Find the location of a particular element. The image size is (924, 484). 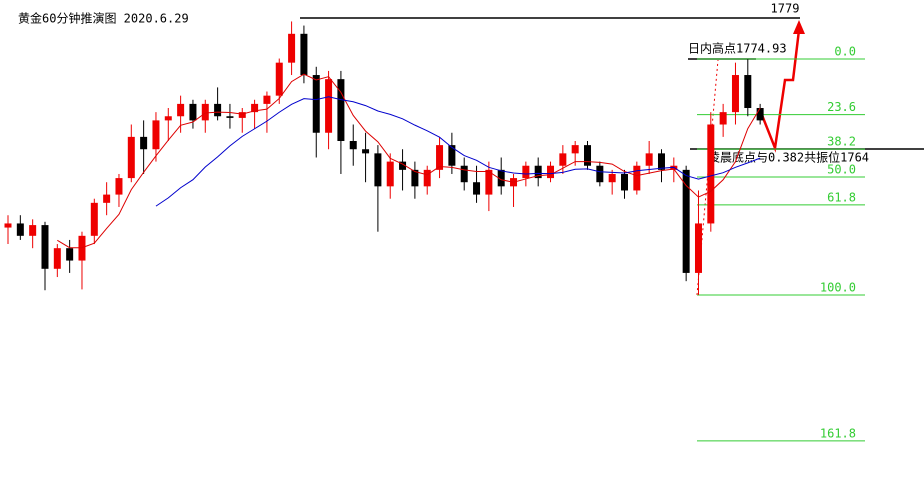

fib-label: 23.6 is located at coordinates (841, 107).